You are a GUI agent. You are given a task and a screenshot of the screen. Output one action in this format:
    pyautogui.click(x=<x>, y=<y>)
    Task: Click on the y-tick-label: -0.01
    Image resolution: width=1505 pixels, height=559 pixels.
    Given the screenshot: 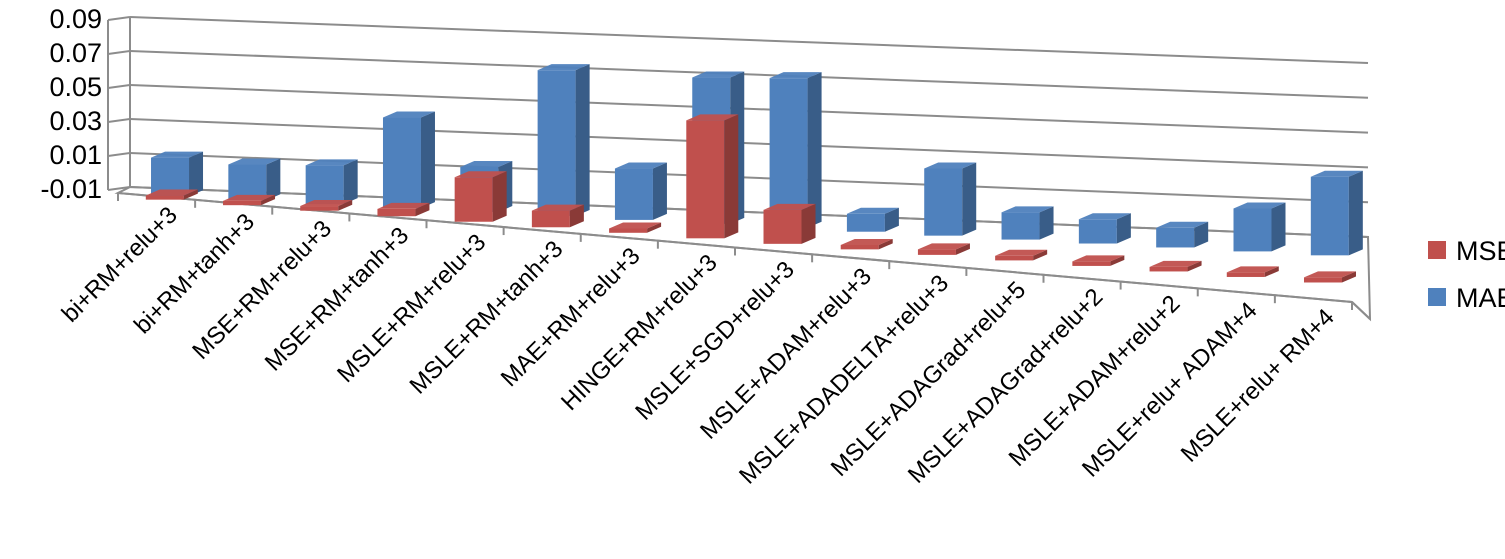 What is the action you would take?
    pyautogui.click(x=71, y=189)
    